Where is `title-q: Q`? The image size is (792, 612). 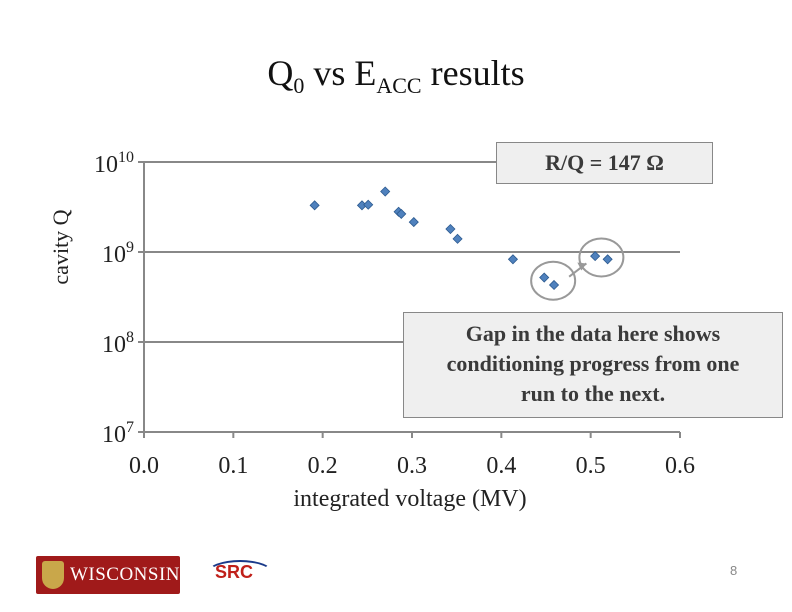
title-q: Q is located at coordinates (280, 73).